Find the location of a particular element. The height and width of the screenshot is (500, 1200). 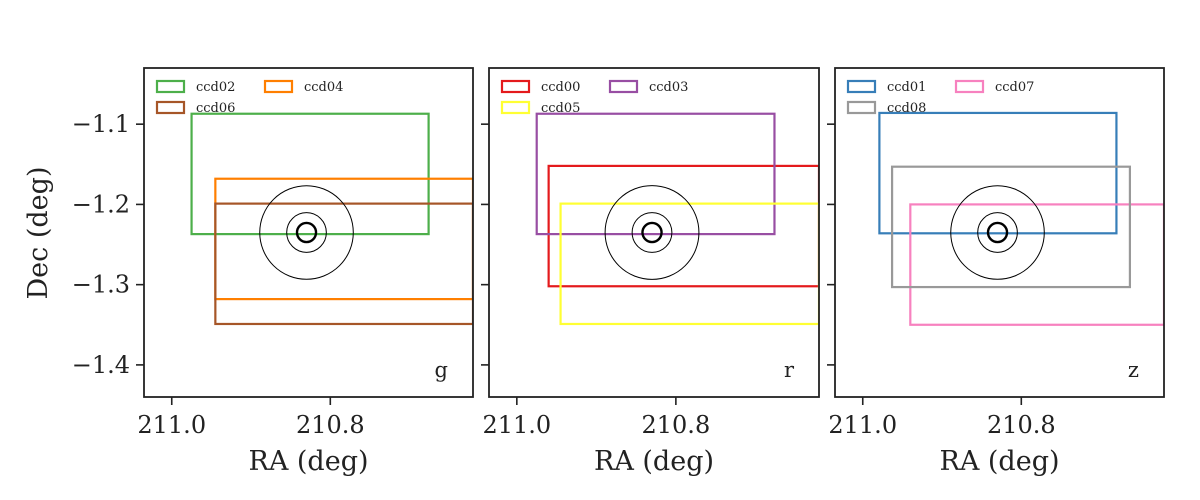

legend-swatch-ccd01 is located at coordinates (861, 86).